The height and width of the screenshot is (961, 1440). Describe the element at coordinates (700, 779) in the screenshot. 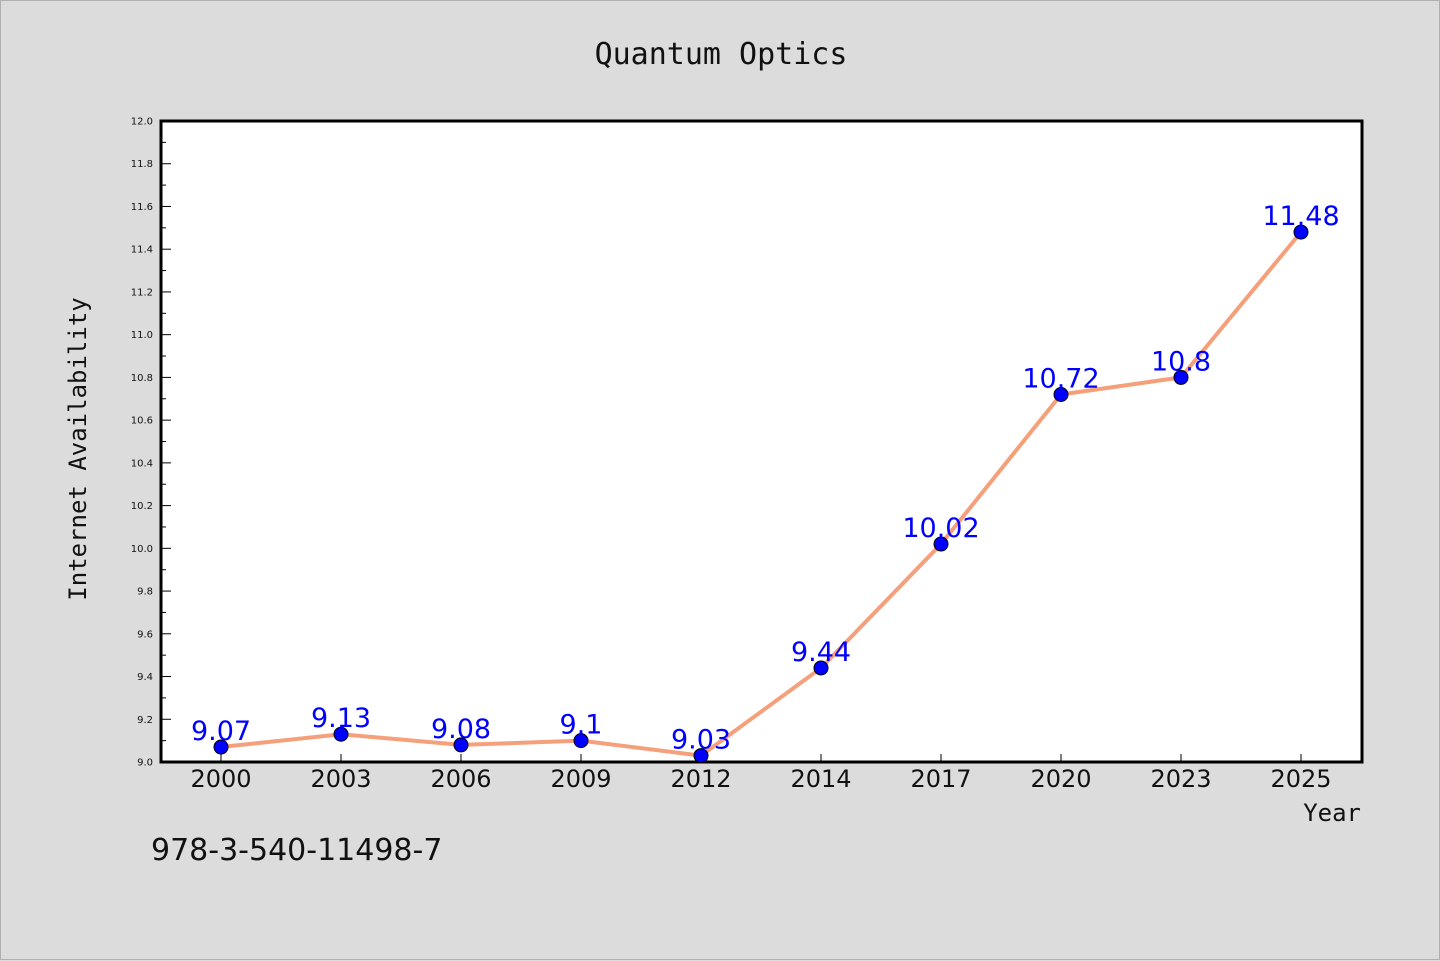

I see `x-tick-label: 2012` at that location.